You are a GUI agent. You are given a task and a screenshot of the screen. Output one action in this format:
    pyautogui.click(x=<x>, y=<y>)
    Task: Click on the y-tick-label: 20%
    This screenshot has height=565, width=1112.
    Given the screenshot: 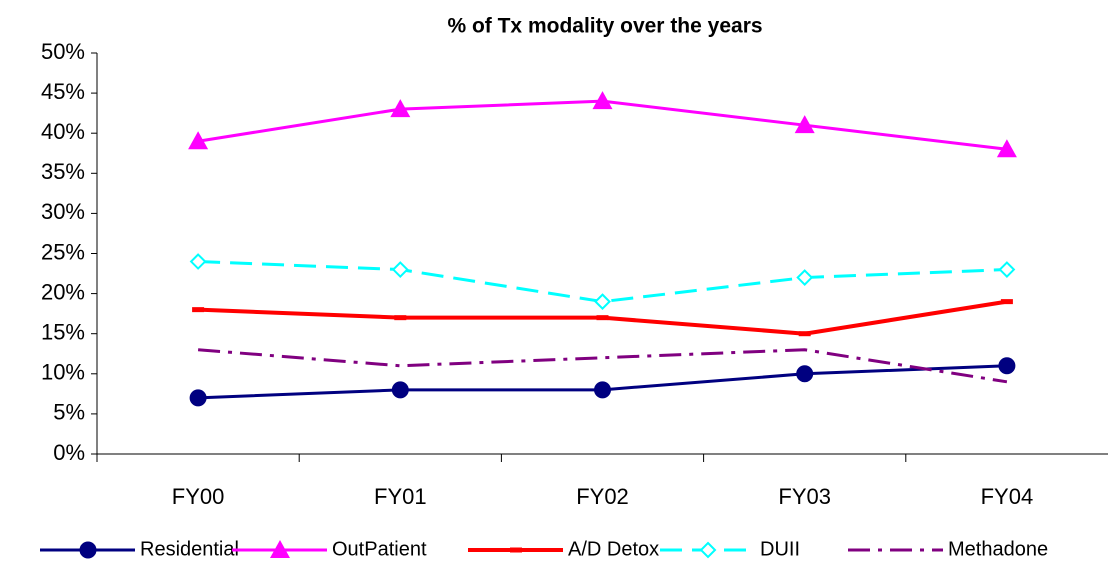 What is the action you would take?
    pyautogui.click(x=63, y=291)
    